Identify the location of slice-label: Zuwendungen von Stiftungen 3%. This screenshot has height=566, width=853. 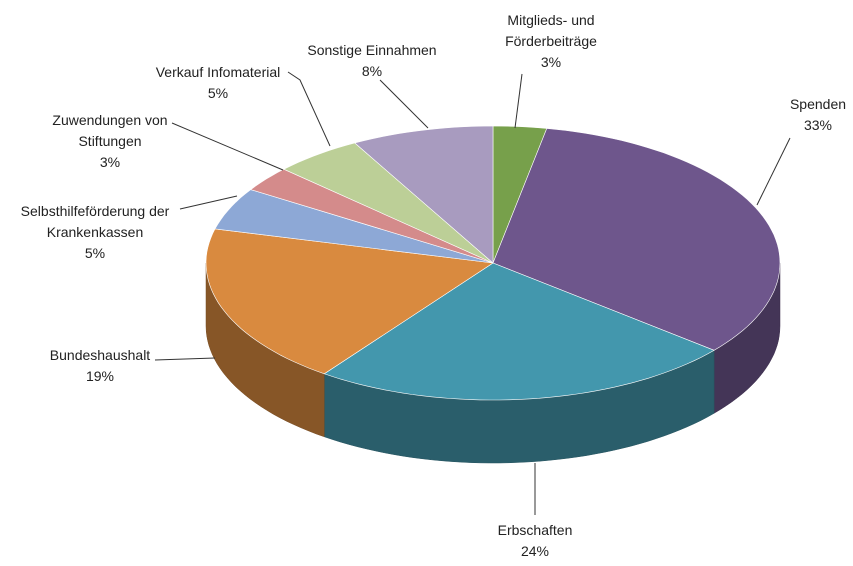
(110, 141).